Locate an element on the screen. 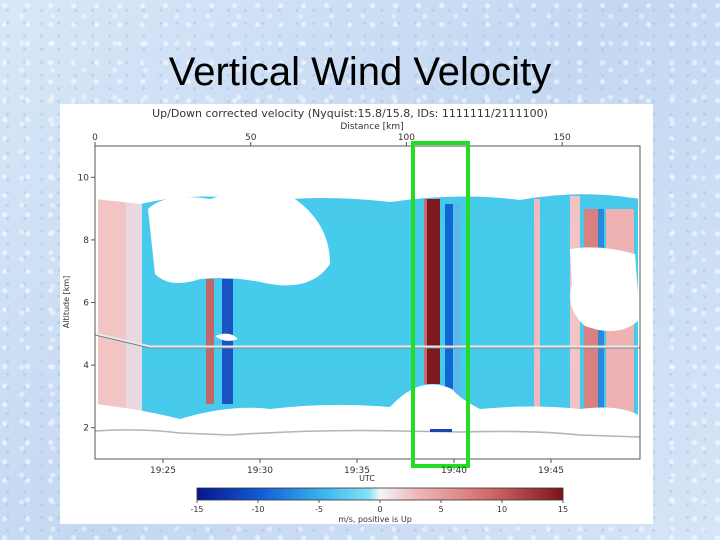 The height and width of the screenshot is (540, 720). colorbar-tick-label: -10 is located at coordinates (257, 509).